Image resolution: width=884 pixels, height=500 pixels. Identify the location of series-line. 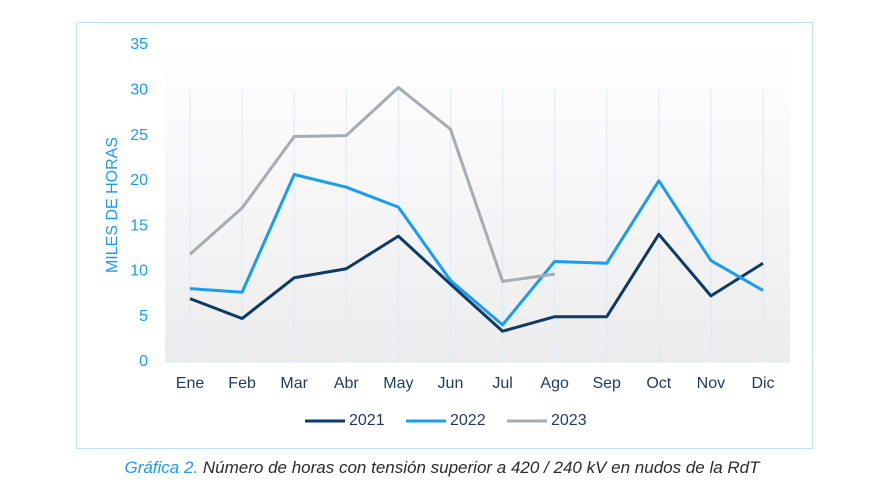
(476, 282).